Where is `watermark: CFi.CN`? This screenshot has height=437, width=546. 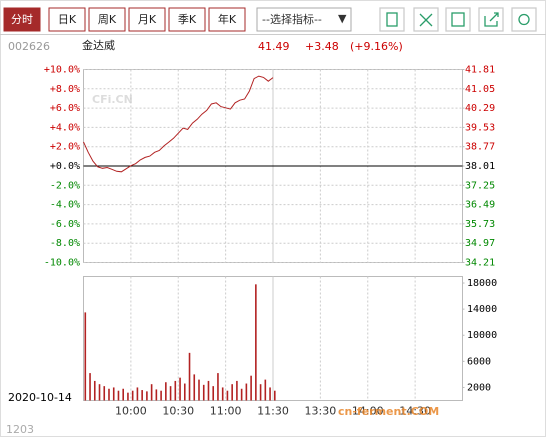
watermark: CFi.CN is located at coordinates (112, 99).